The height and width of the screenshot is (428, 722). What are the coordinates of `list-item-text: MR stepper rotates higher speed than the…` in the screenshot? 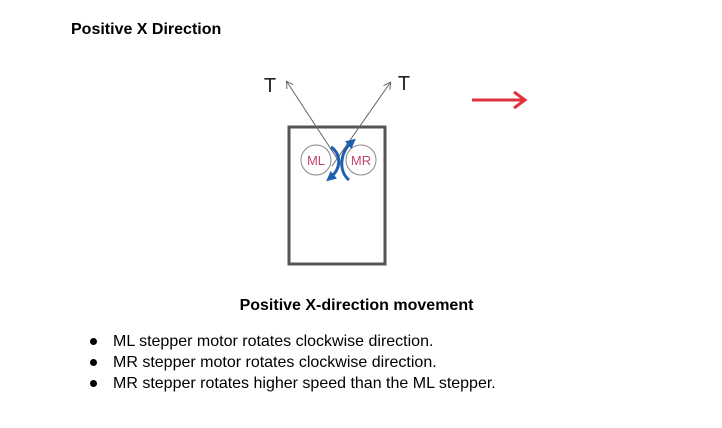 It's located at (304, 383).